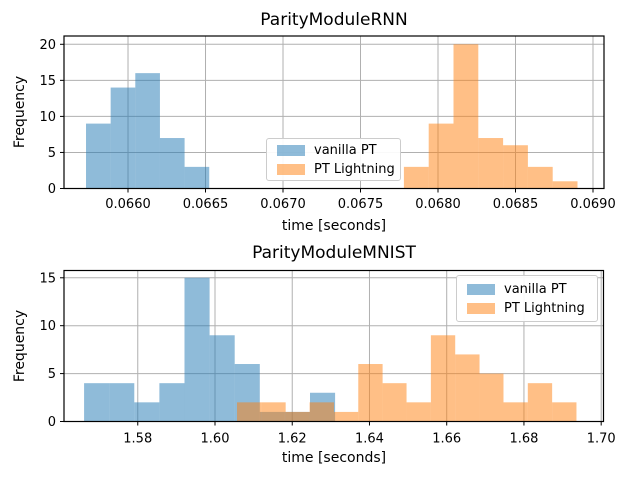  I want to click on x-tick-label: 1.60, so click(215, 439).